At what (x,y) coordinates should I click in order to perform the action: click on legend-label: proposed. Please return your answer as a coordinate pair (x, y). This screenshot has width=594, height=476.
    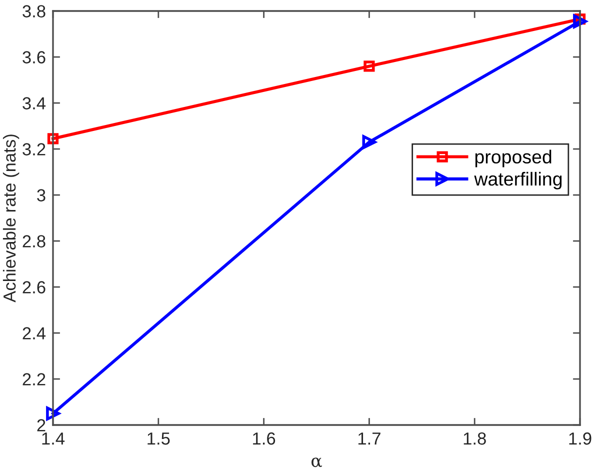
    Looking at the image, I should click on (513, 159).